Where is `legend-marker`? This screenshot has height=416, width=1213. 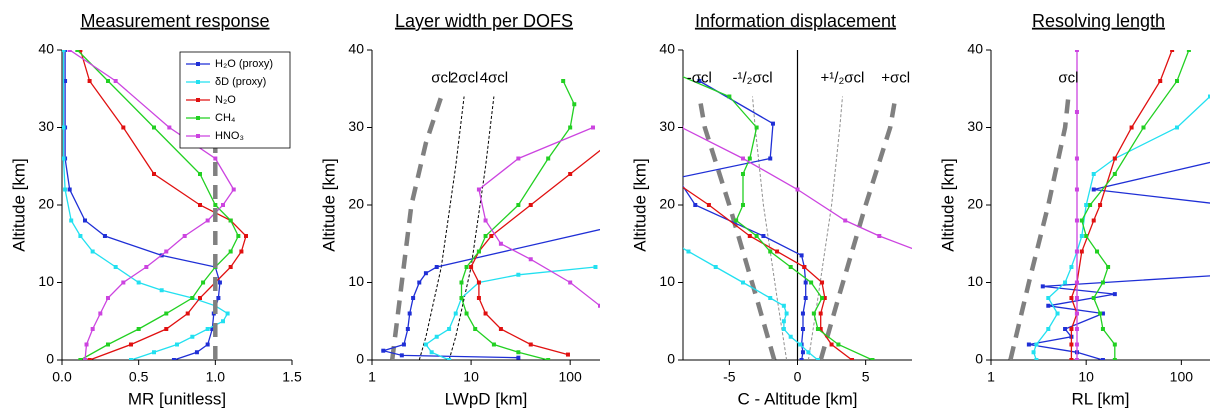
legend-marker is located at coordinates (198, 136).